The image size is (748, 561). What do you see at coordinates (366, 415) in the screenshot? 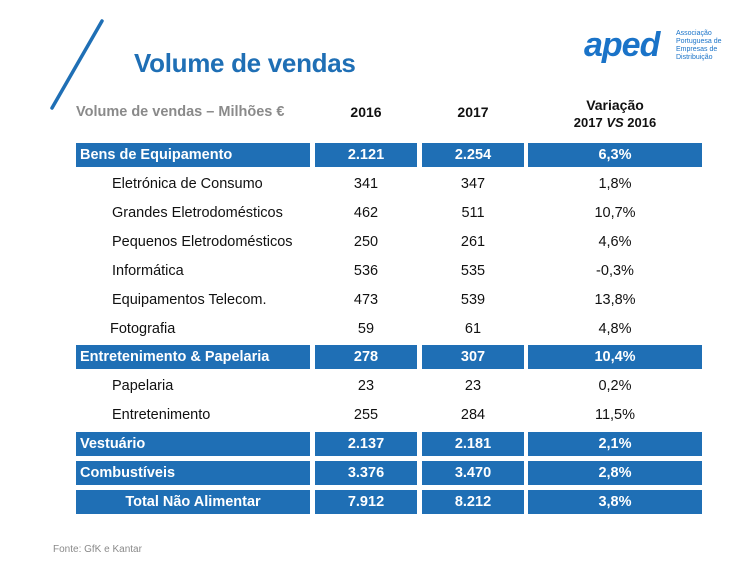
I see `value-2016: 255` at bounding box center [366, 415].